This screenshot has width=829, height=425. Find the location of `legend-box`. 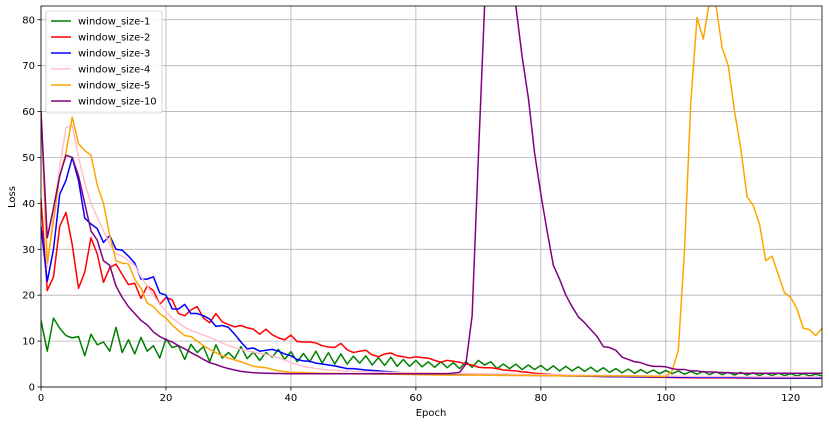

legend-box is located at coordinates (104, 62).